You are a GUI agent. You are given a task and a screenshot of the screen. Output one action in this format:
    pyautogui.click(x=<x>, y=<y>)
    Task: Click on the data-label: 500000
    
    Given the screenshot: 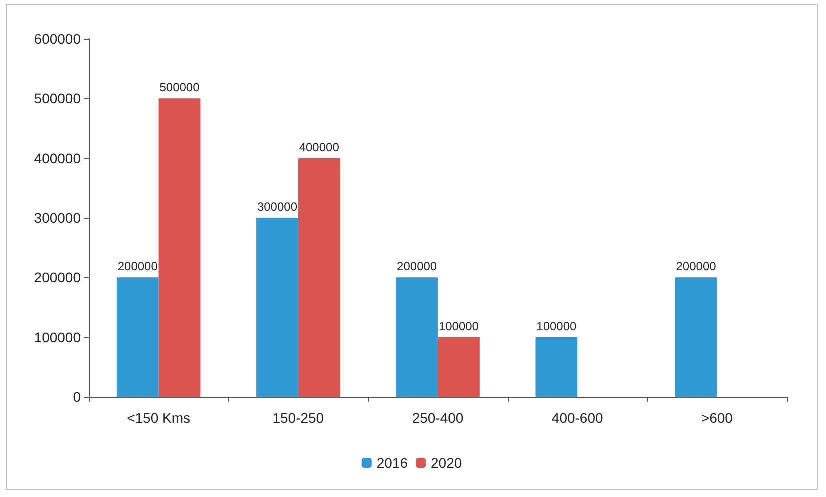 What is the action you would take?
    pyautogui.click(x=180, y=87)
    